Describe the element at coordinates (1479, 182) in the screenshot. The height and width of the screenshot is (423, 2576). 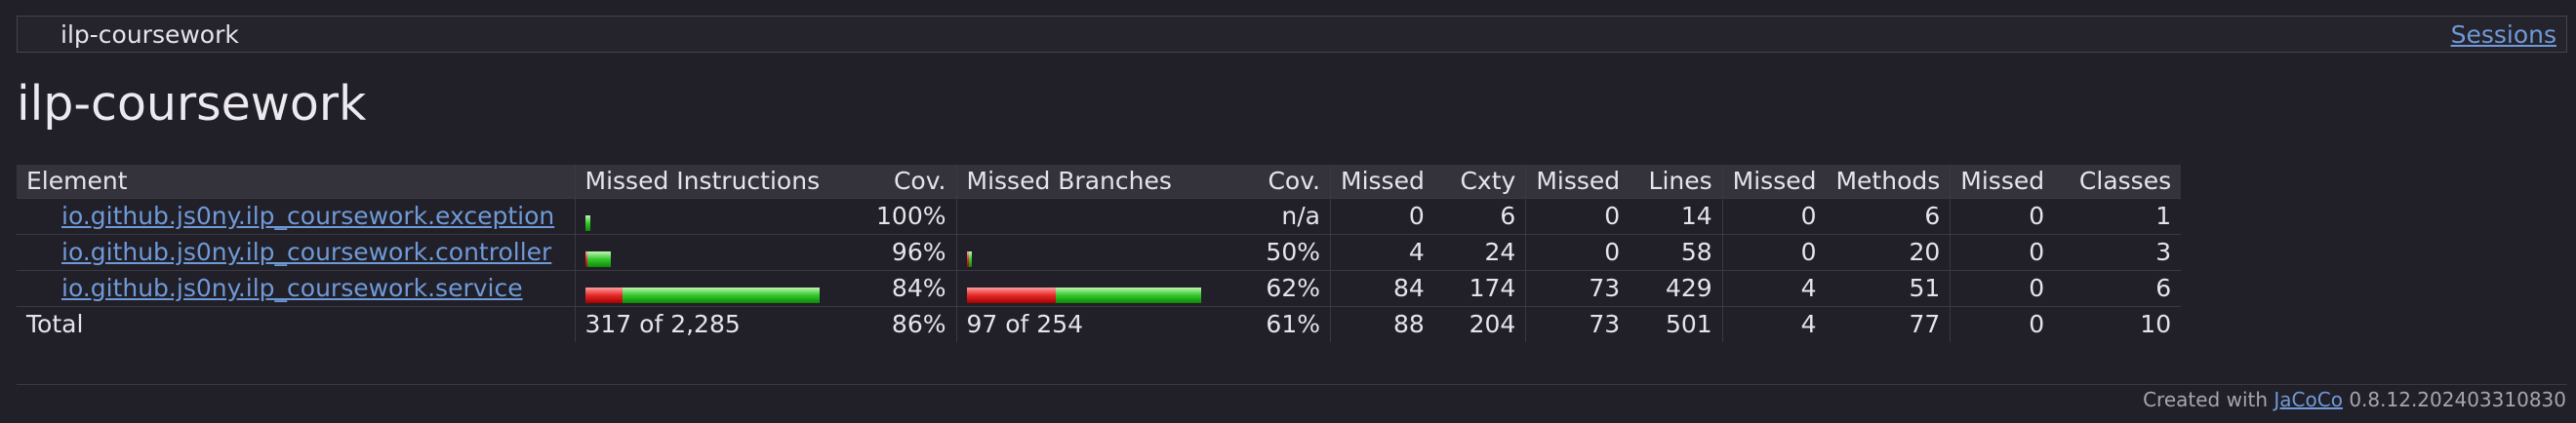
I see `header-cxty: Cxty` at that location.